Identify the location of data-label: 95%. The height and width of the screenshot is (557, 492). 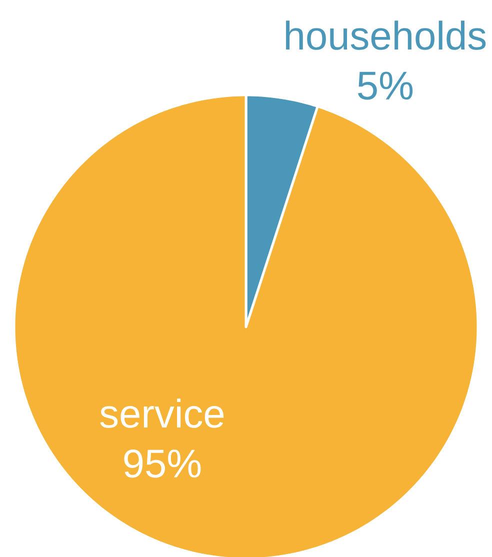
(162, 463).